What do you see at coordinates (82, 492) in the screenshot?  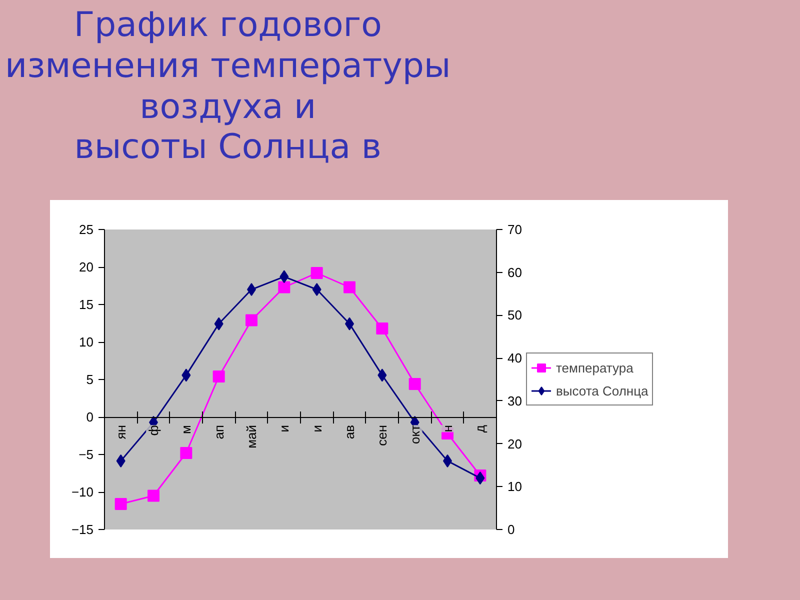 I see `y-tick-label: −10` at bounding box center [82, 492].